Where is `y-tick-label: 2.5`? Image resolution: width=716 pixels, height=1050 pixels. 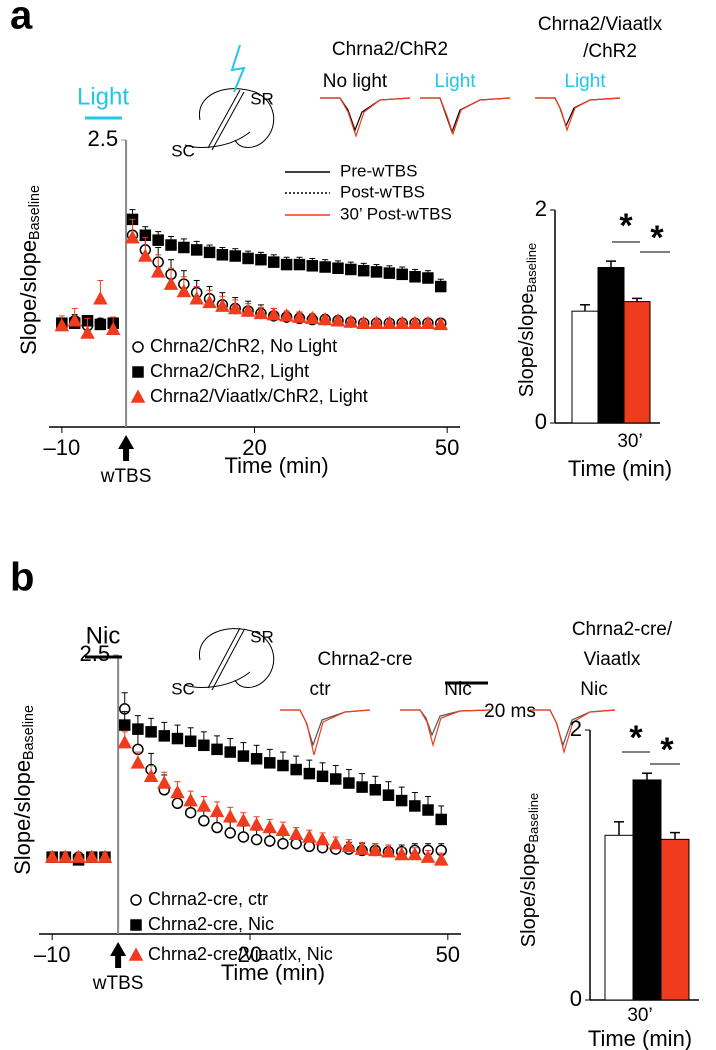
y-tick-label: 2.5 is located at coordinates (95, 653).